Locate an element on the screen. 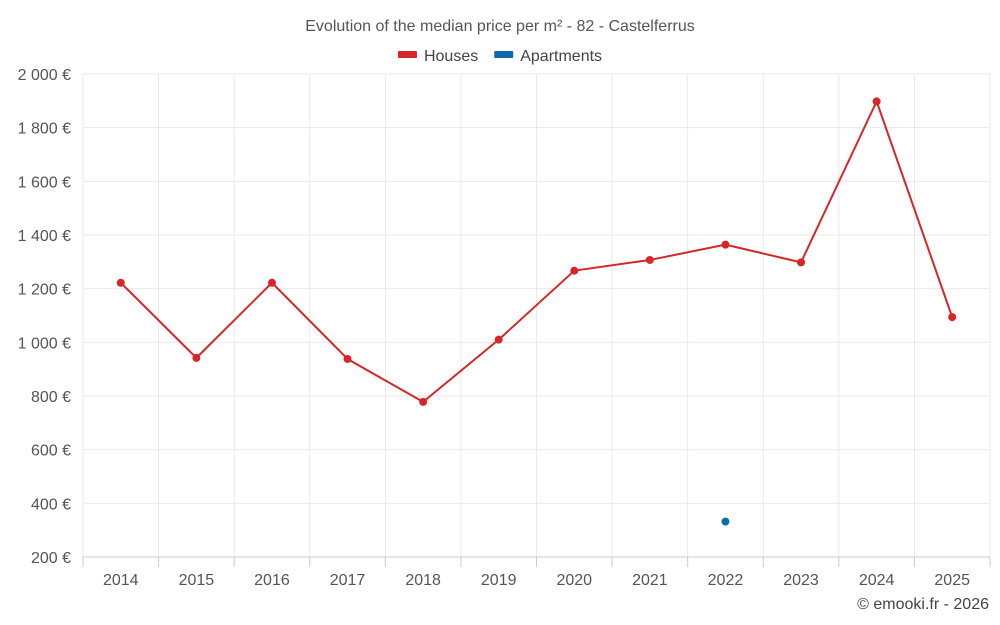 The height and width of the screenshot is (625, 1000). legend-swatch-houses is located at coordinates (407, 54).